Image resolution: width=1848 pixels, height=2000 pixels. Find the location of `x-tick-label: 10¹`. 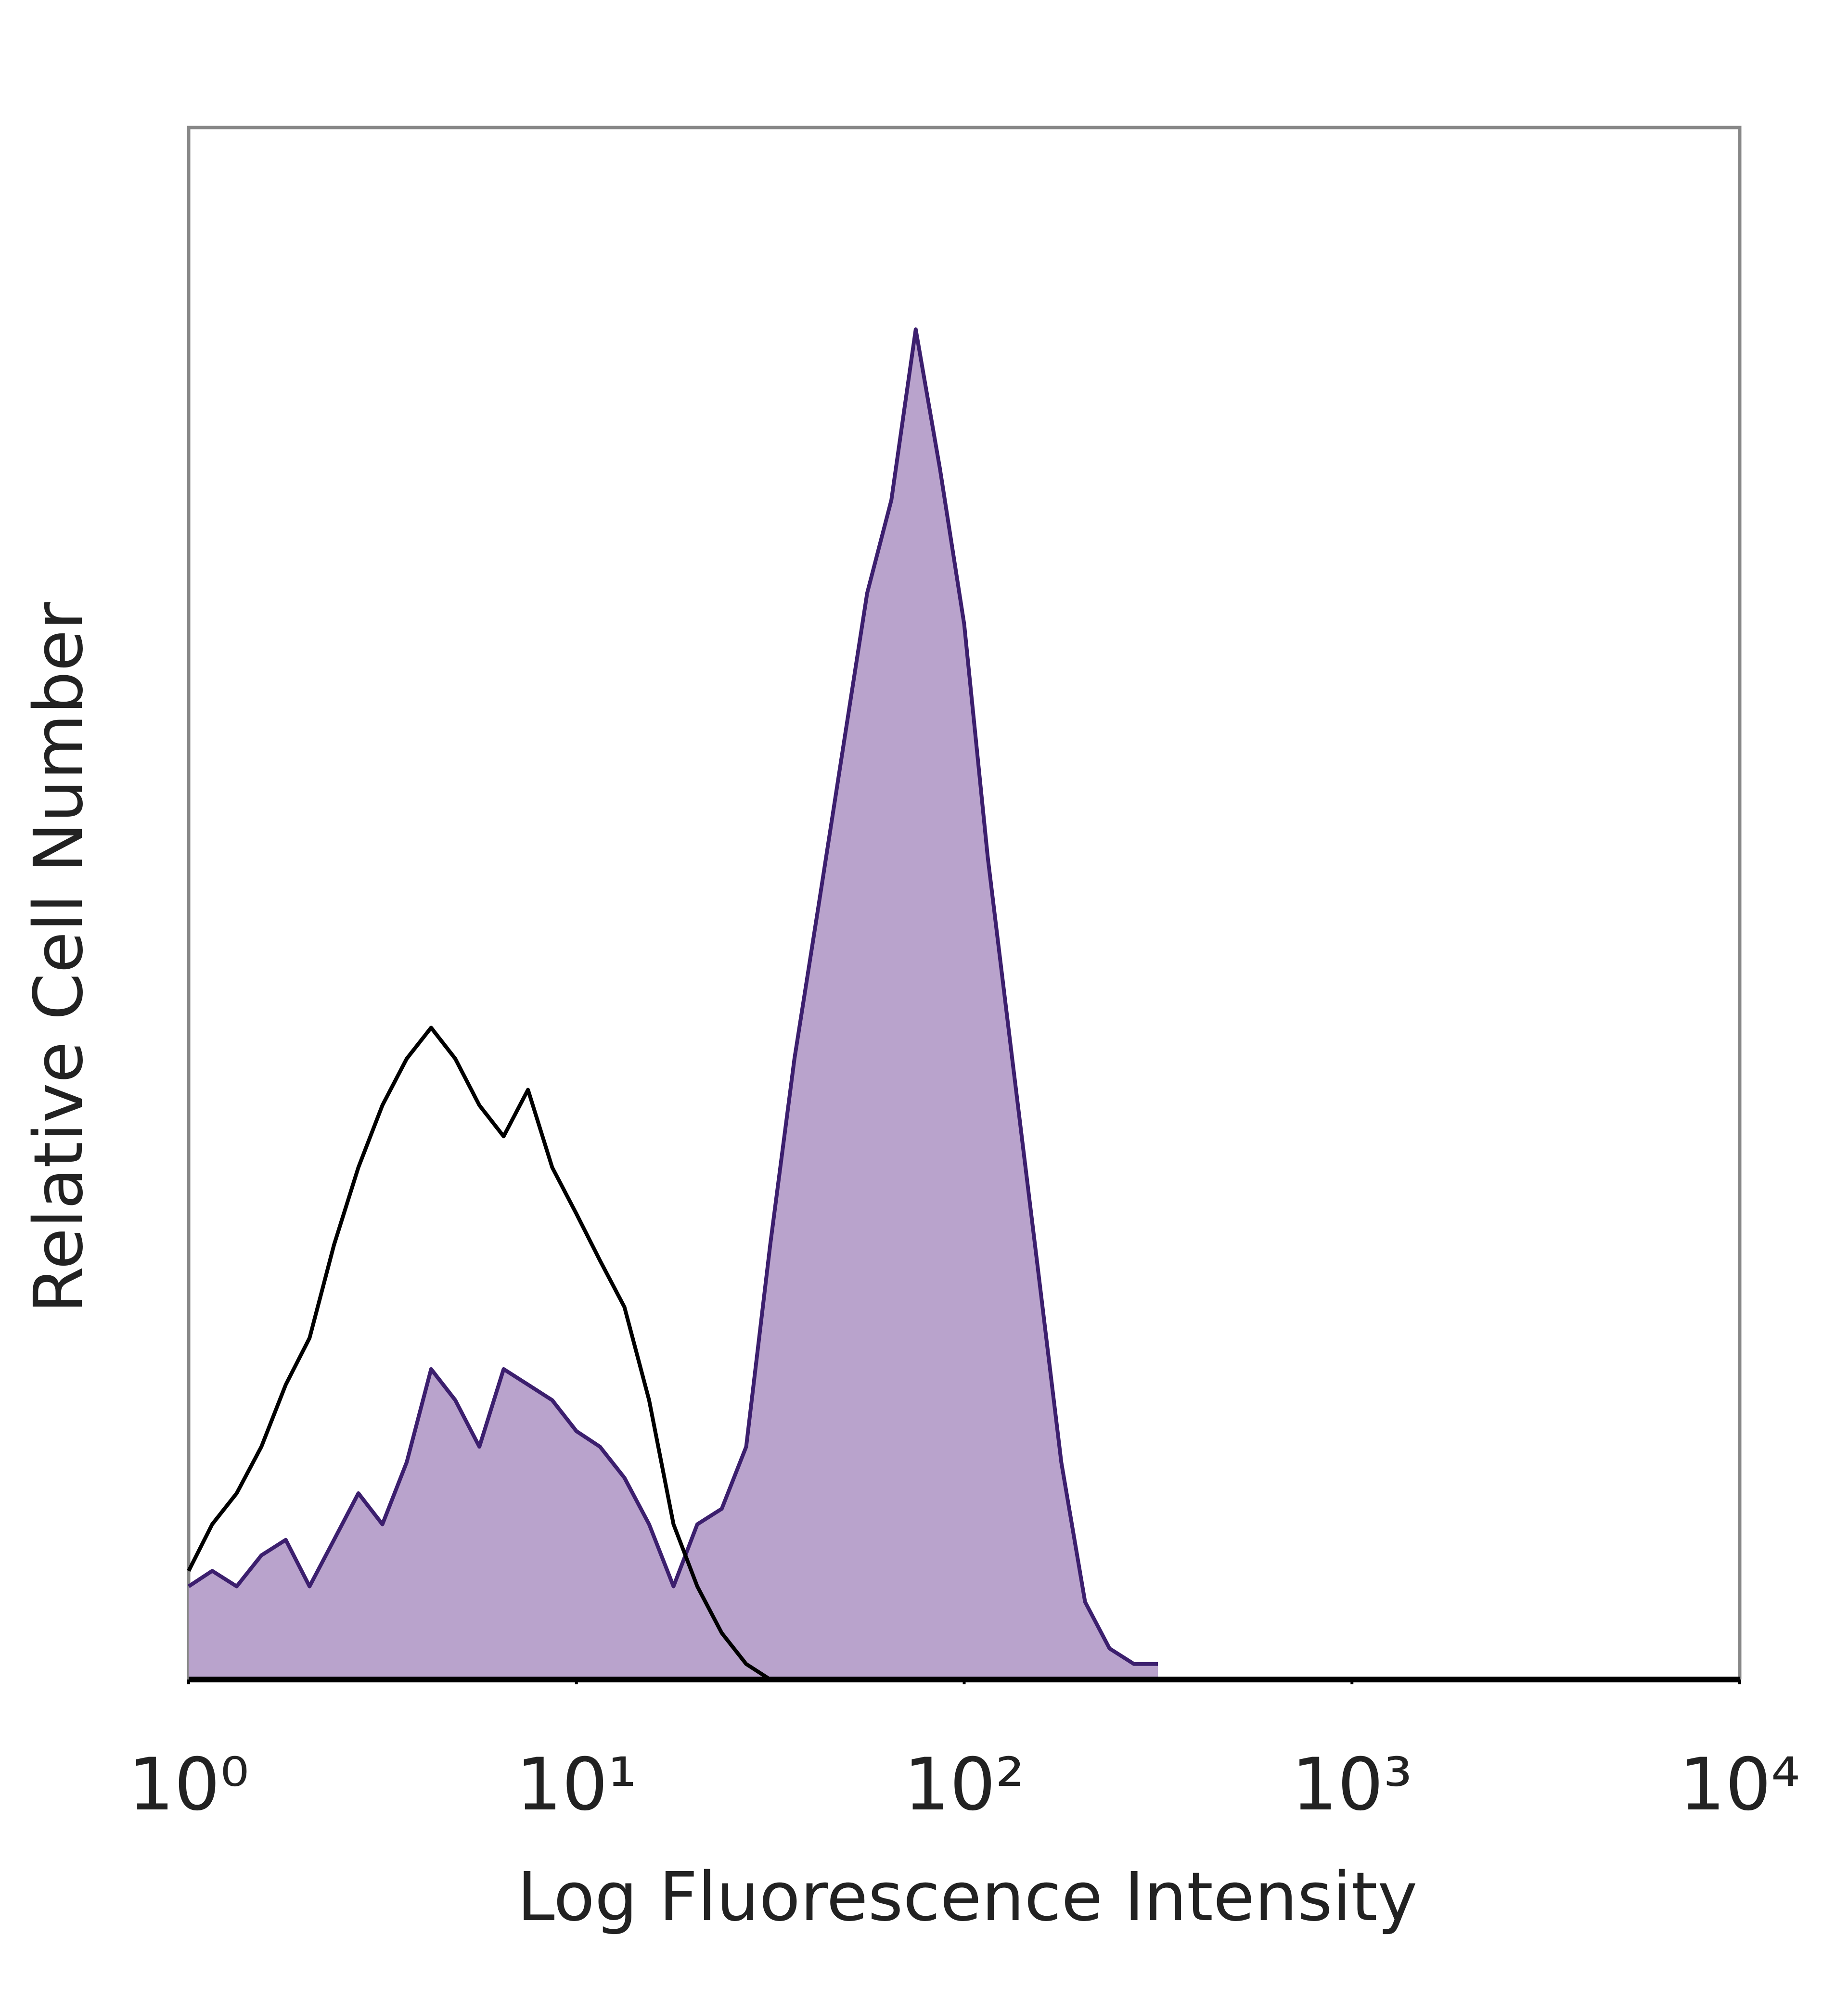

x-tick-label: 10¹ is located at coordinates (576, 1785).